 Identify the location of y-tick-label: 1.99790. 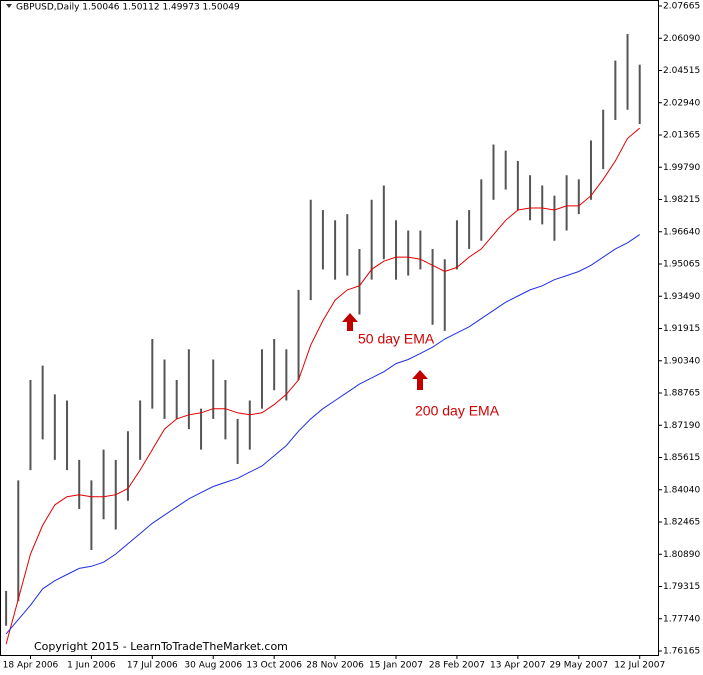
(681, 168).